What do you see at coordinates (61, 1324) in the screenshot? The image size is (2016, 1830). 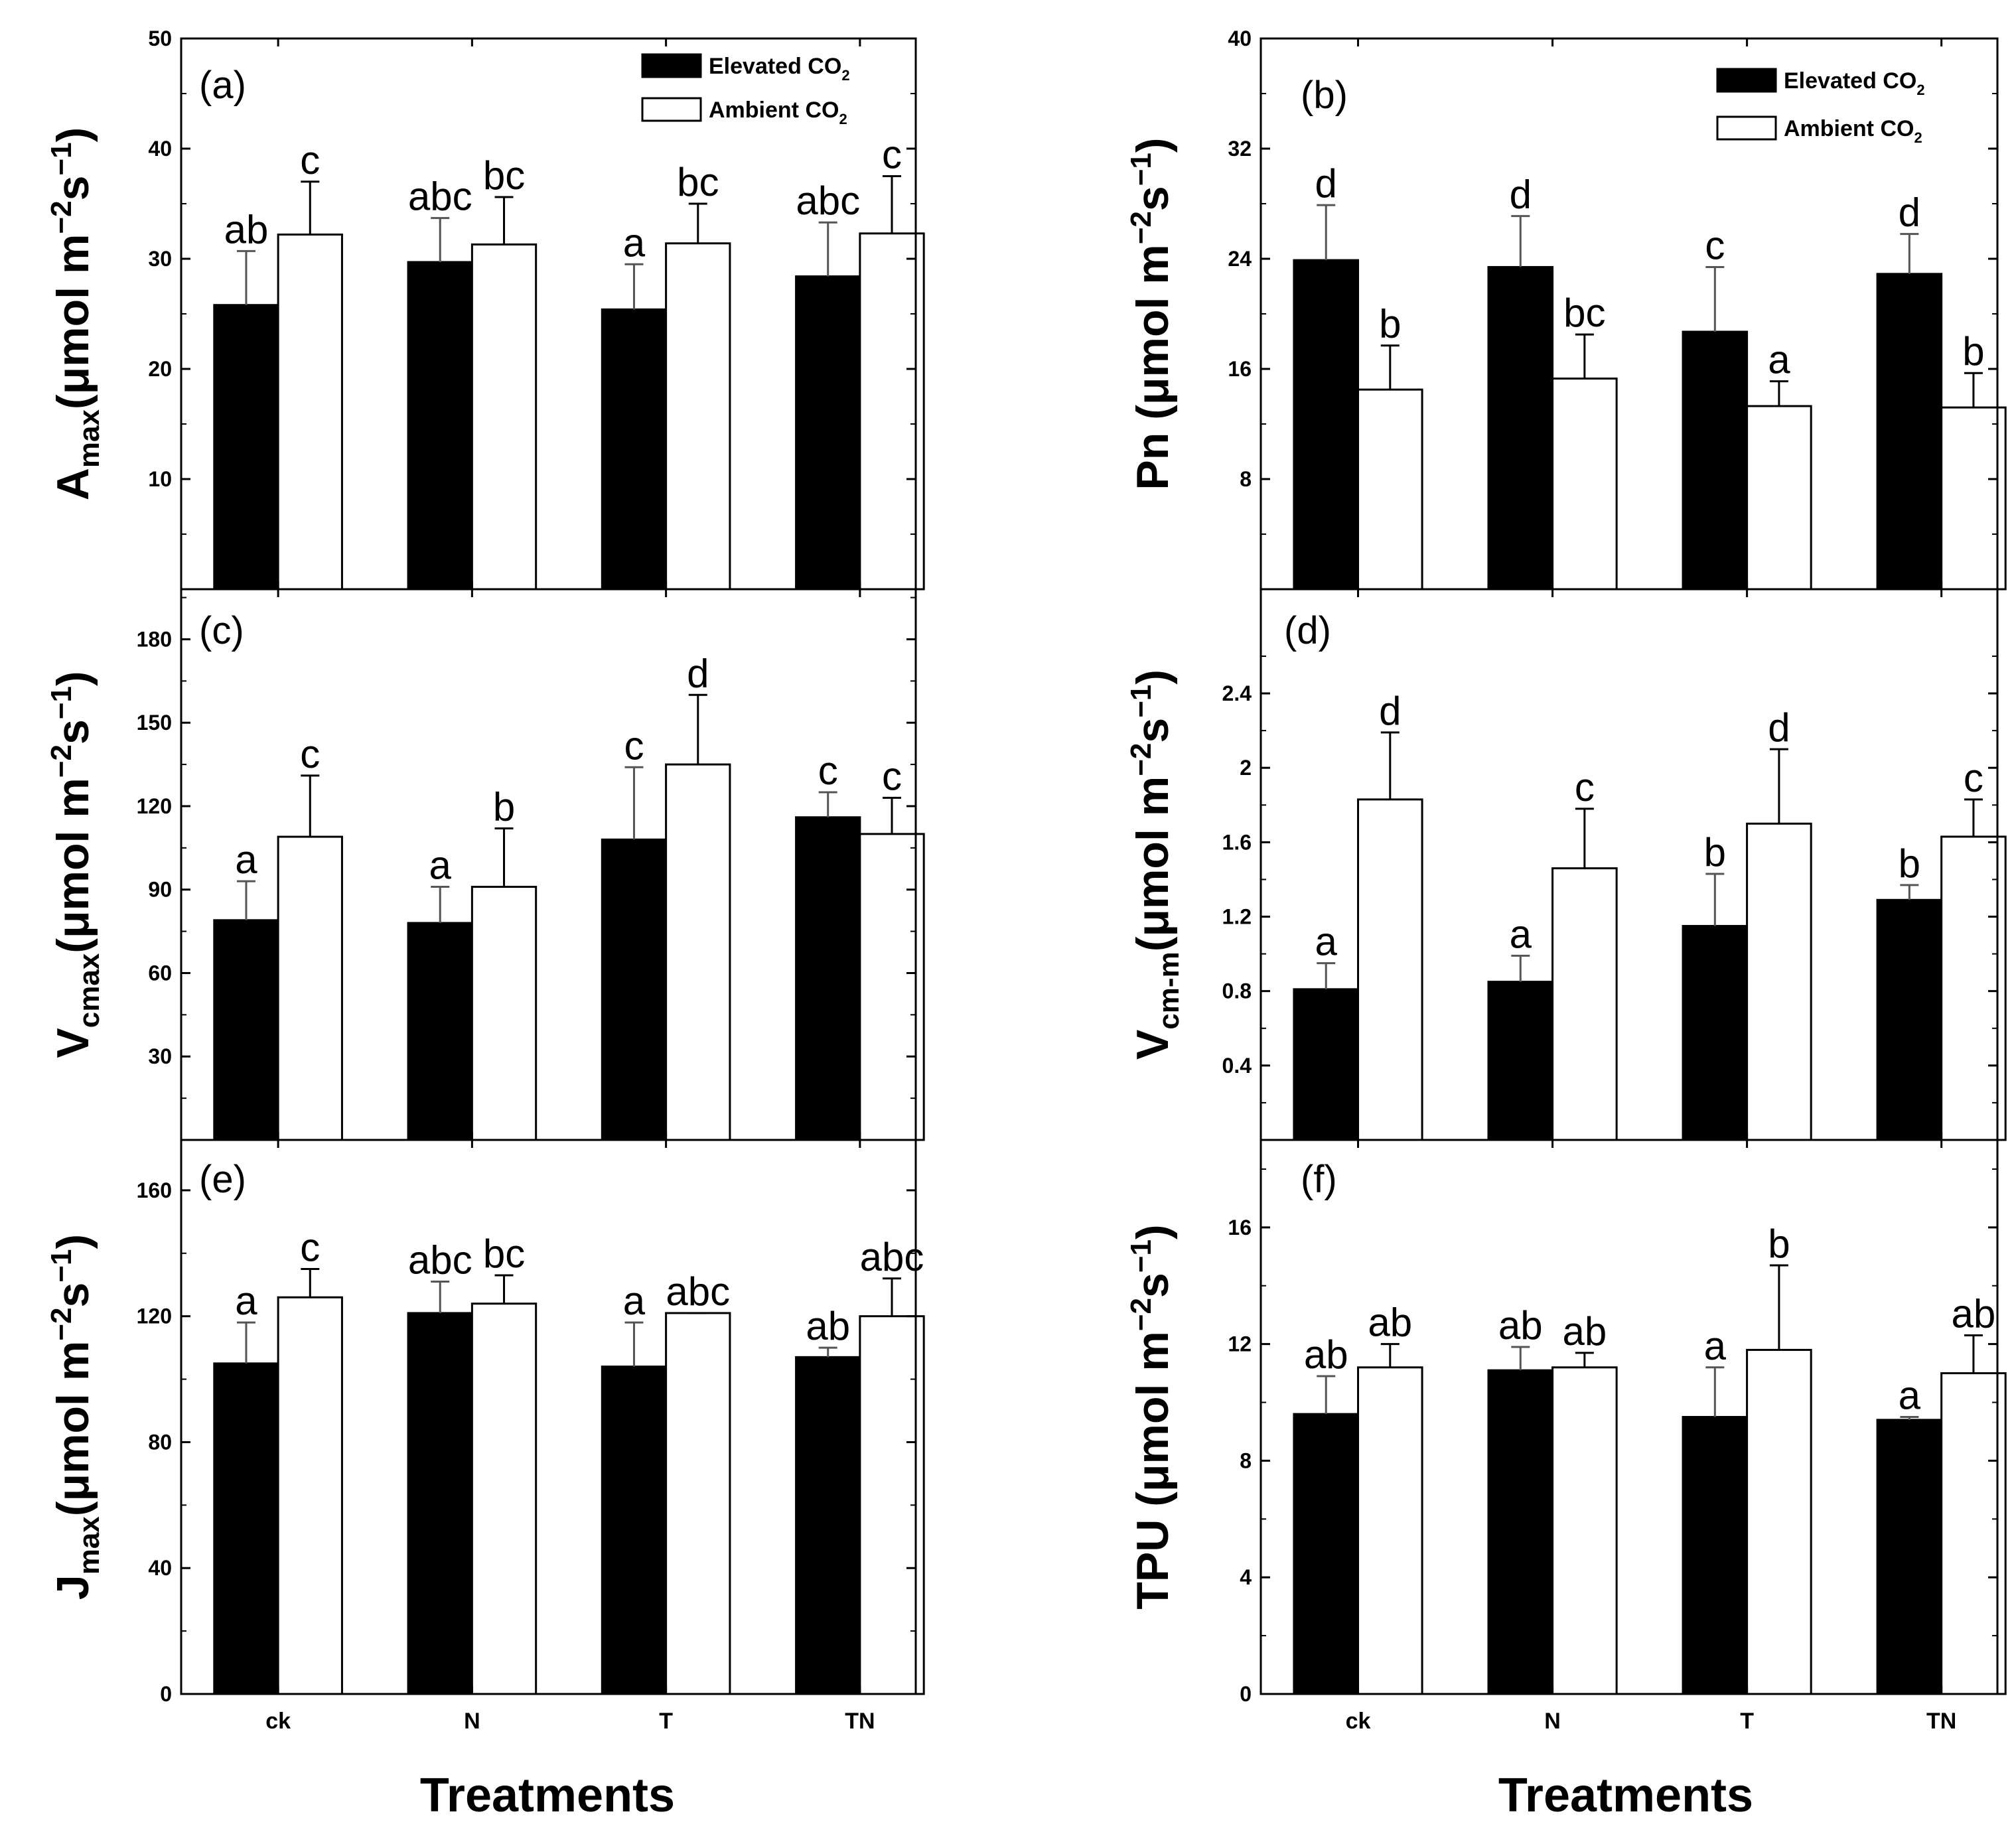 I see `y-axis-label-part-exp1-e: −2` at bounding box center [61, 1324].